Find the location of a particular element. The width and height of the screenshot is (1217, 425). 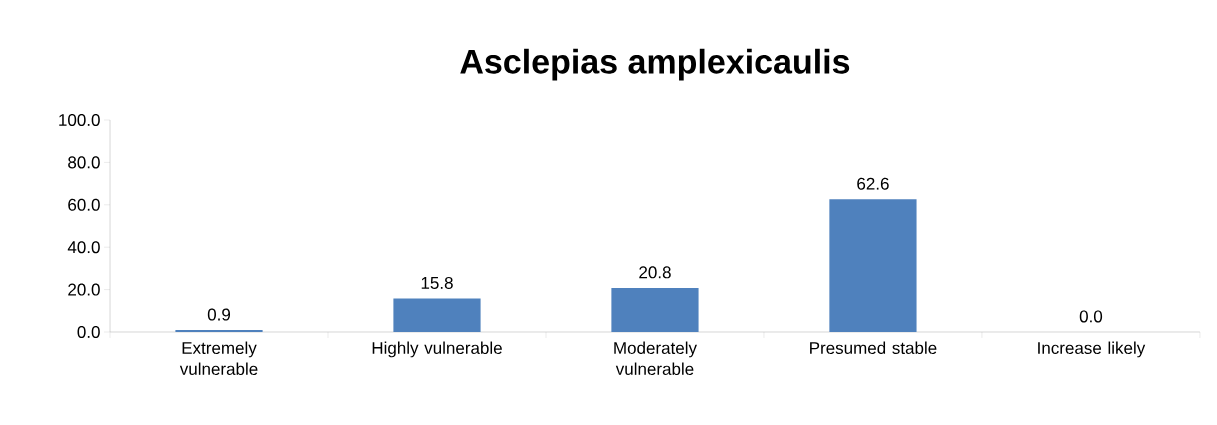

y-tick-label: 100.0 is located at coordinates (79, 120).